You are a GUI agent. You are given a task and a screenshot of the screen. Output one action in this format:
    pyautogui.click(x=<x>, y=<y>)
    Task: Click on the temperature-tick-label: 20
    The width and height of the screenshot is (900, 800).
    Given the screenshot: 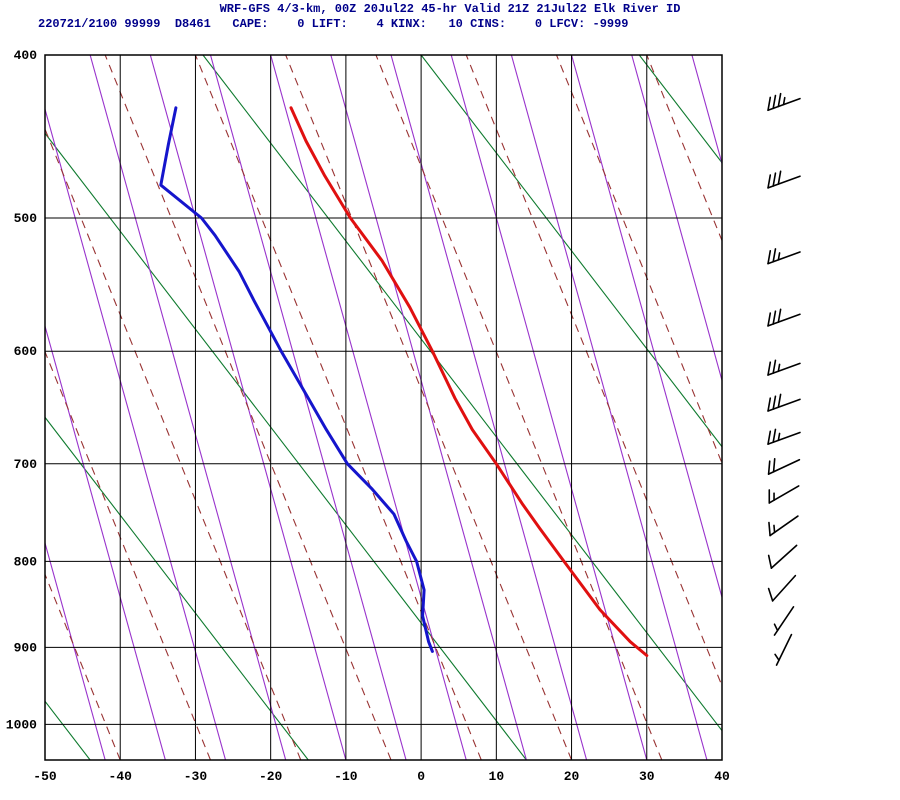 What is the action you would take?
    pyautogui.click(x=572, y=776)
    